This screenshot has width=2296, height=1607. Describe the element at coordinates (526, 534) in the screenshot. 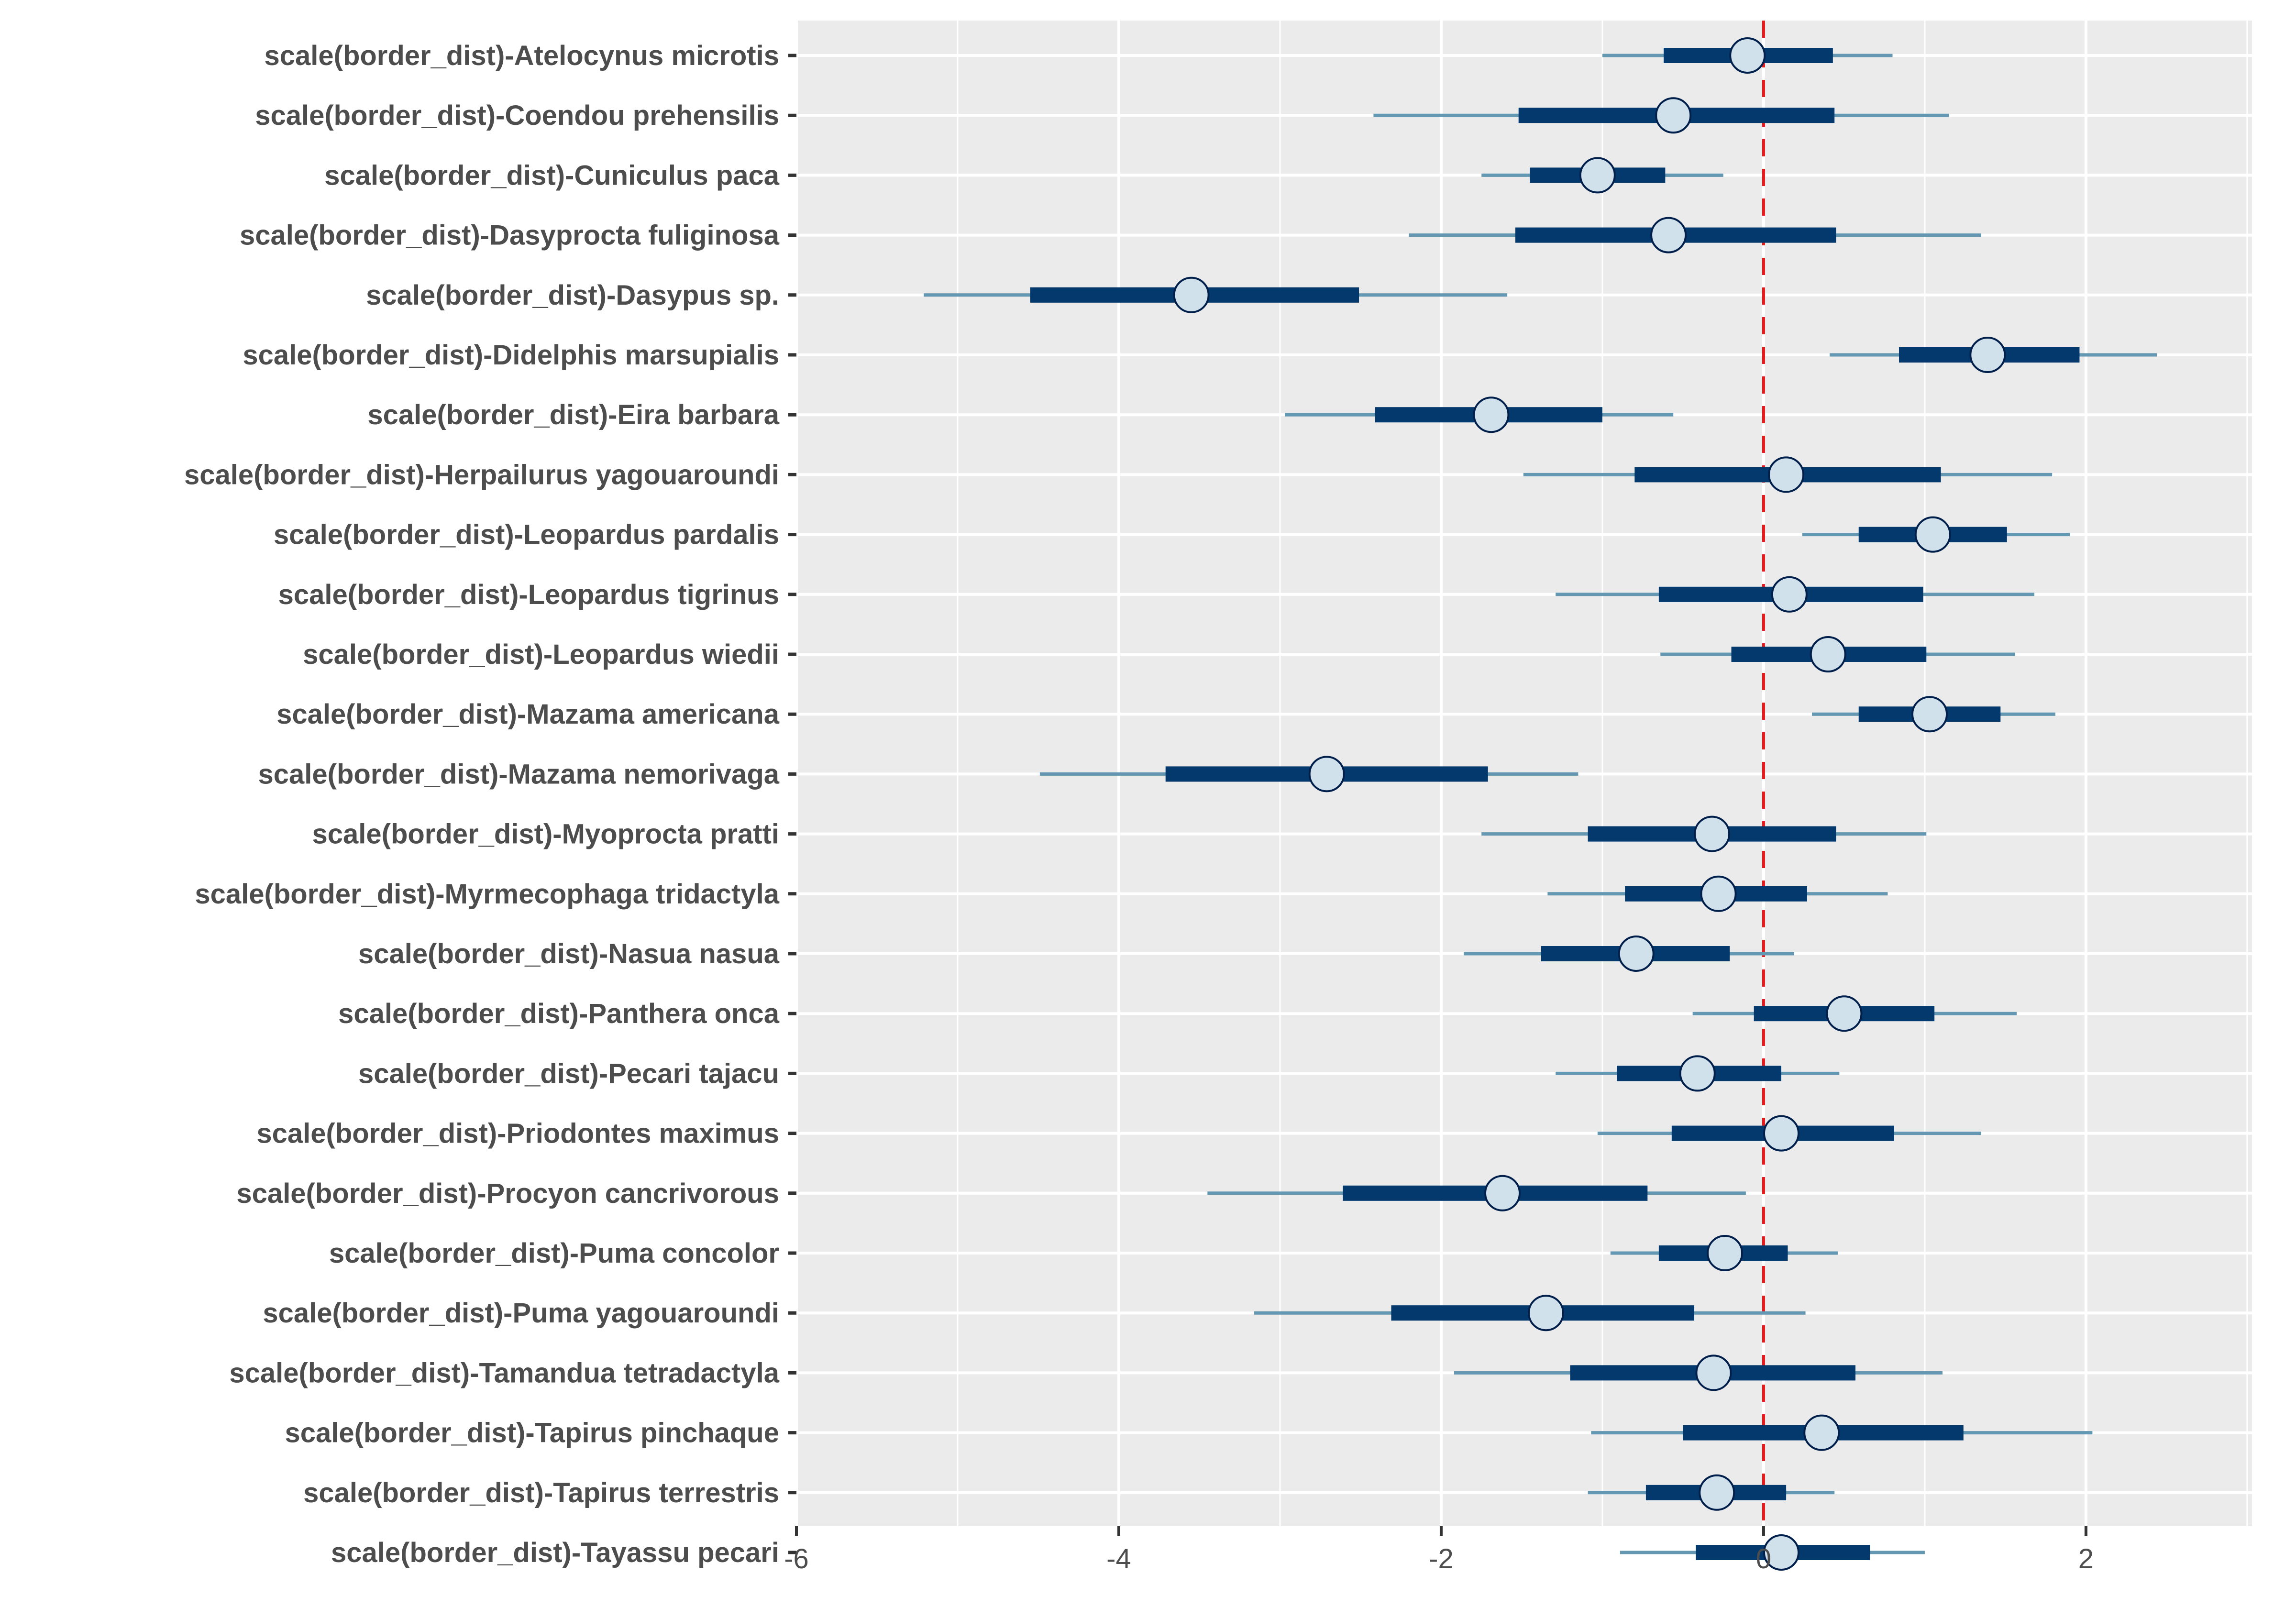

I see `y-tick-label: scale(border_dist)-Leopardus pardalis` at that location.